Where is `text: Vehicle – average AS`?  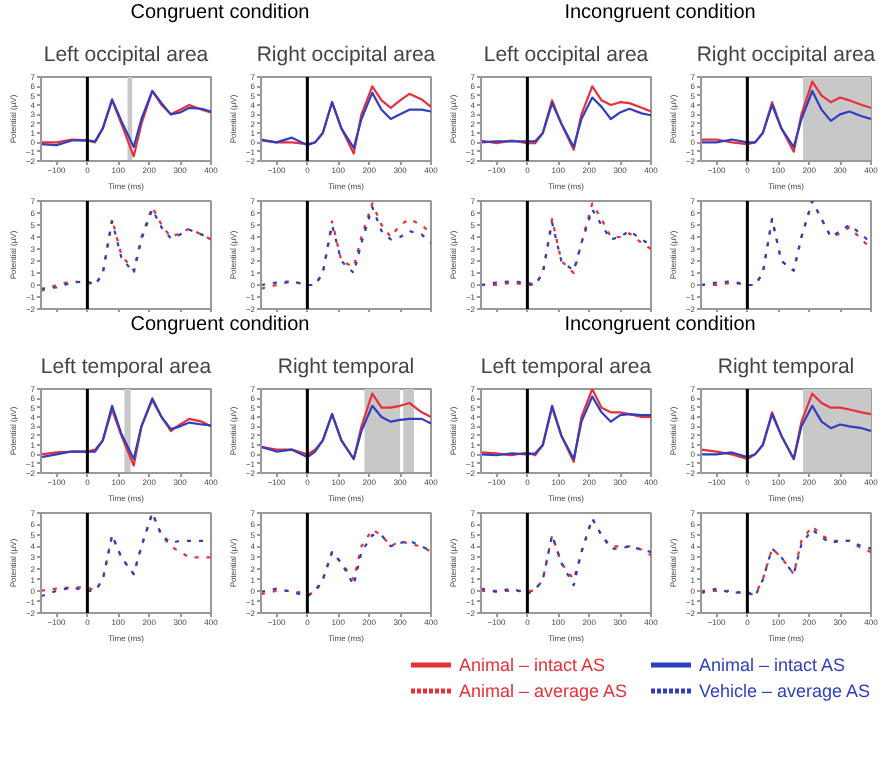
text: Vehicle – average AS is located at coordinates (785, 691).